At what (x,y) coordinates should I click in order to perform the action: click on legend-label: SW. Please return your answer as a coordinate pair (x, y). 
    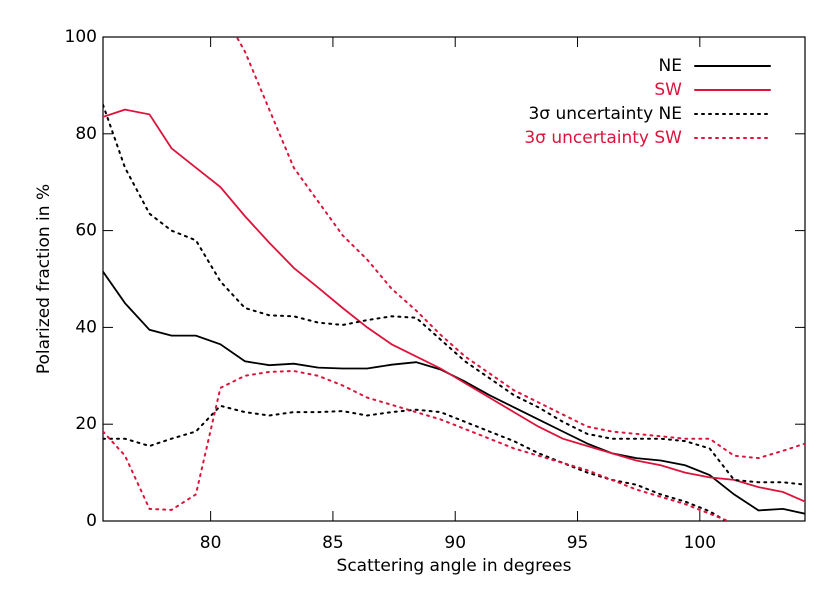
    Looking at the image, I should click on (668, 90).